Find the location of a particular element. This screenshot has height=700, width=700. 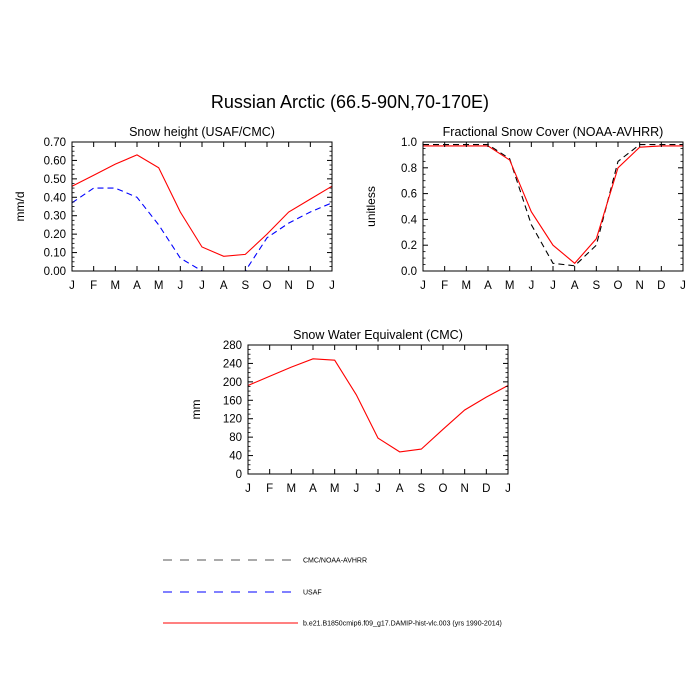

figure-title: Russian Arctic (66.5-90N,70-170E) is located at coordinates (350, 102).